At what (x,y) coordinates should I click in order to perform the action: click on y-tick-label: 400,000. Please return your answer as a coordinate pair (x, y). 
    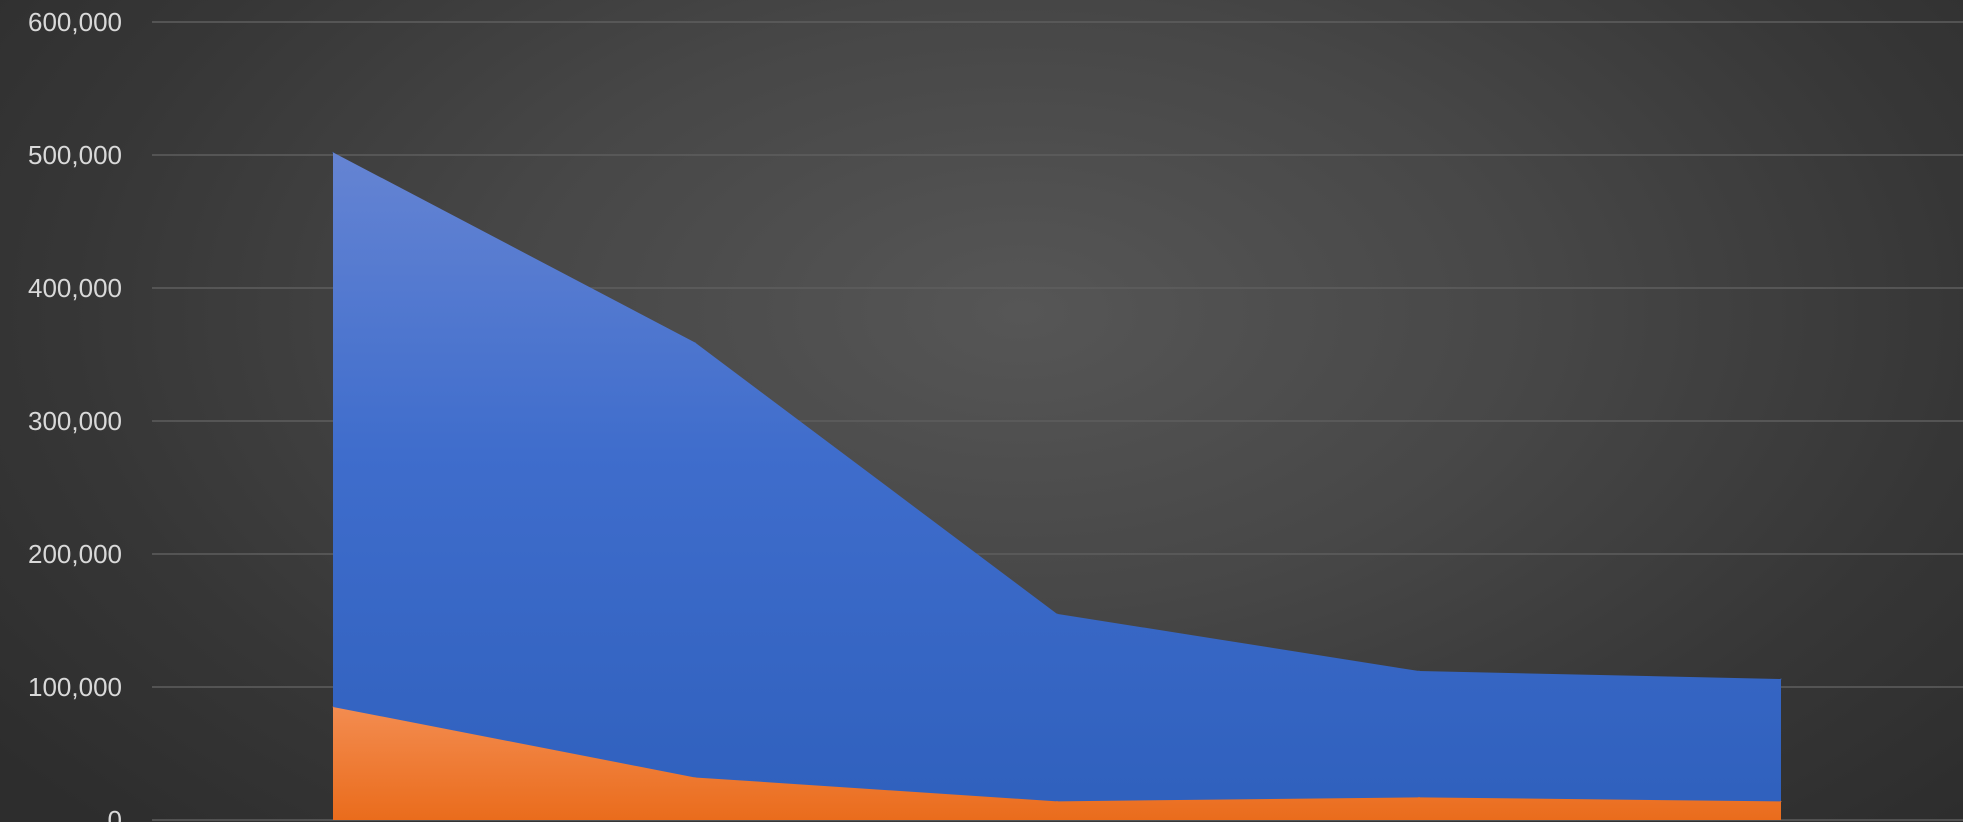
    Looking at the image, I should click on (75, 288).